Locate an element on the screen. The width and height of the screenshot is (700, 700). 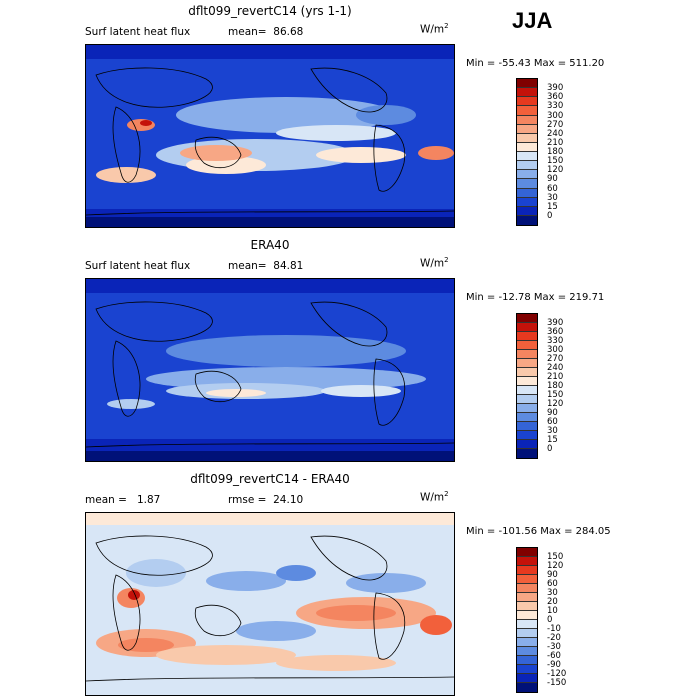
map-diff-svg is located at coordinates (270, 604).